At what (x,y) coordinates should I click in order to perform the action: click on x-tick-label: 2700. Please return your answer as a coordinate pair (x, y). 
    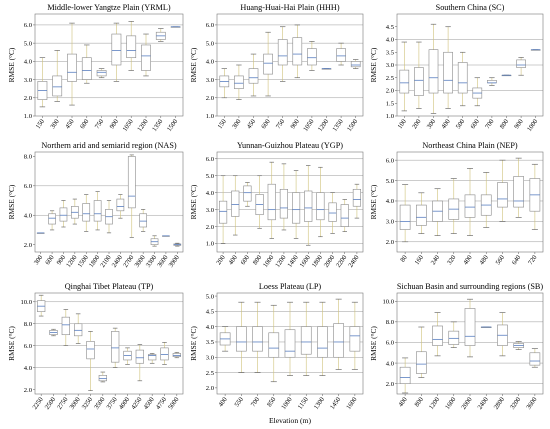
    Looking at the image, I should click on (129, 261).